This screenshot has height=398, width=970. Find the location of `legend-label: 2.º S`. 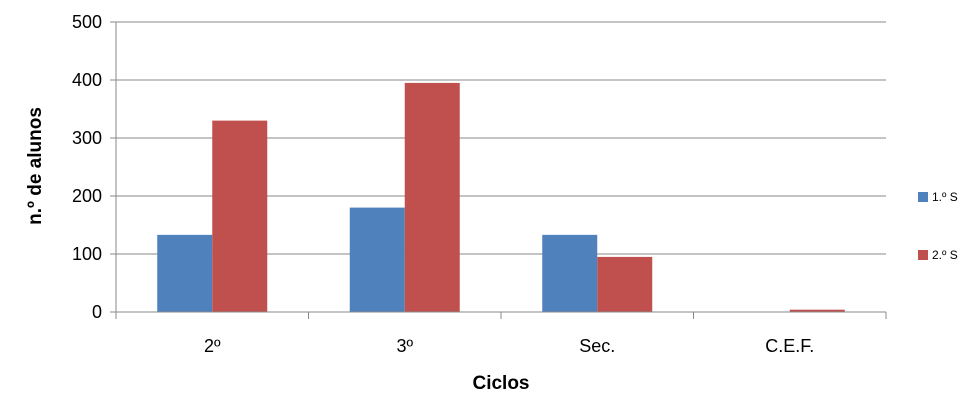

legend-label: 2.º S is located at coordinates (945, 255).